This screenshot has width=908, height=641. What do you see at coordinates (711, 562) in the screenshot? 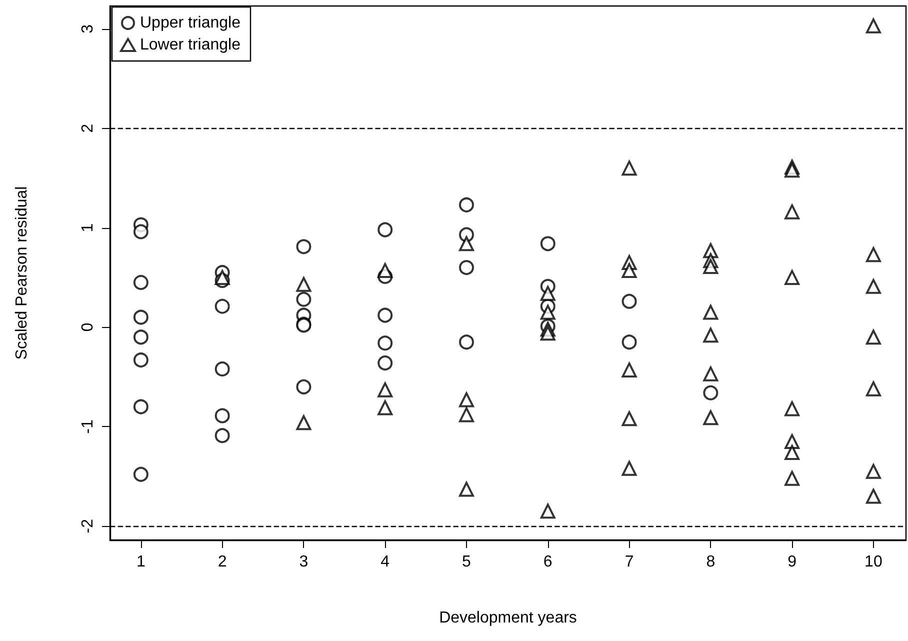
I see `x-tick-label: 8` at bounding box center [711, 562].